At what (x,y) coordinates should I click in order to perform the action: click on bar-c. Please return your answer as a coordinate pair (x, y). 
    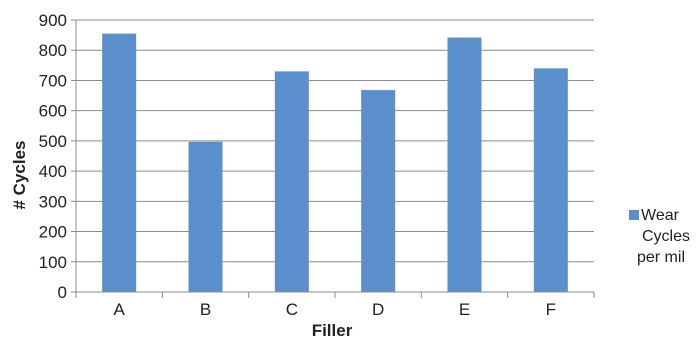
    Looking at the image, I should click on (291, 181).